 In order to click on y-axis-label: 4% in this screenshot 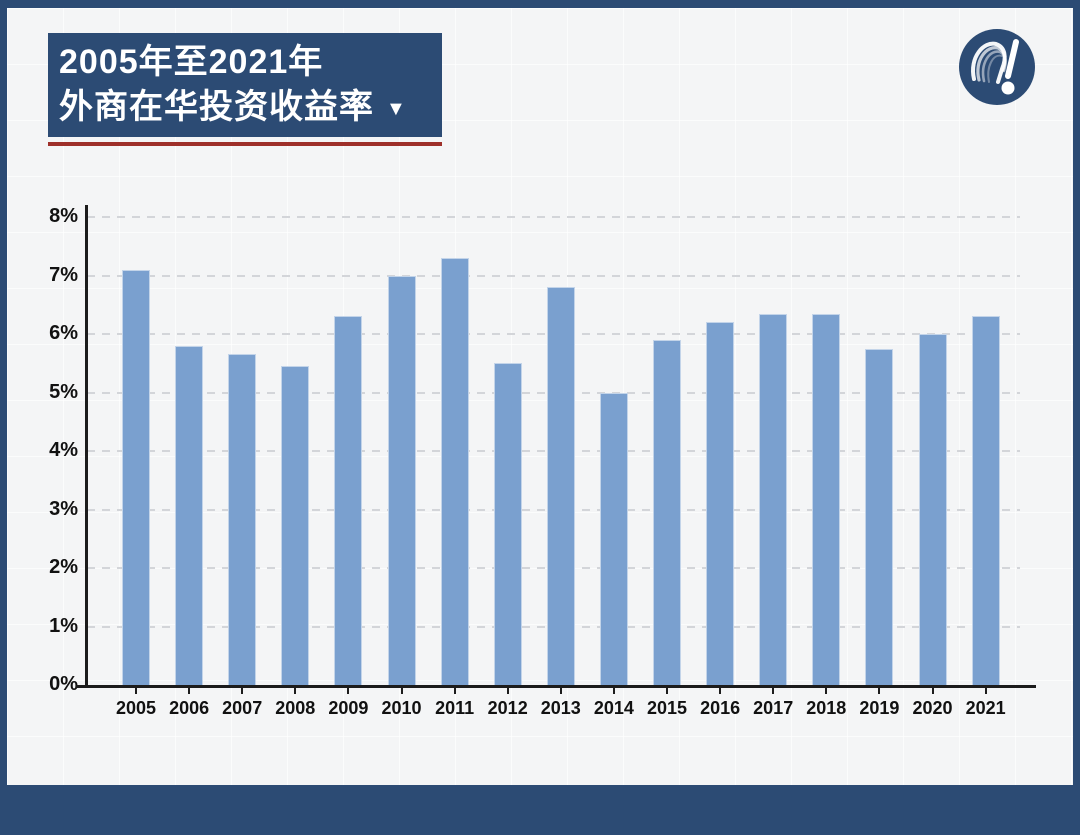, I will do `click(63, 450)`.